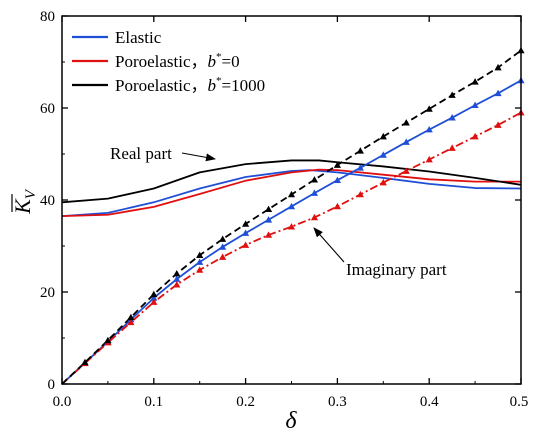  I want to click on annotation-real-arrow, so click(198, 157).